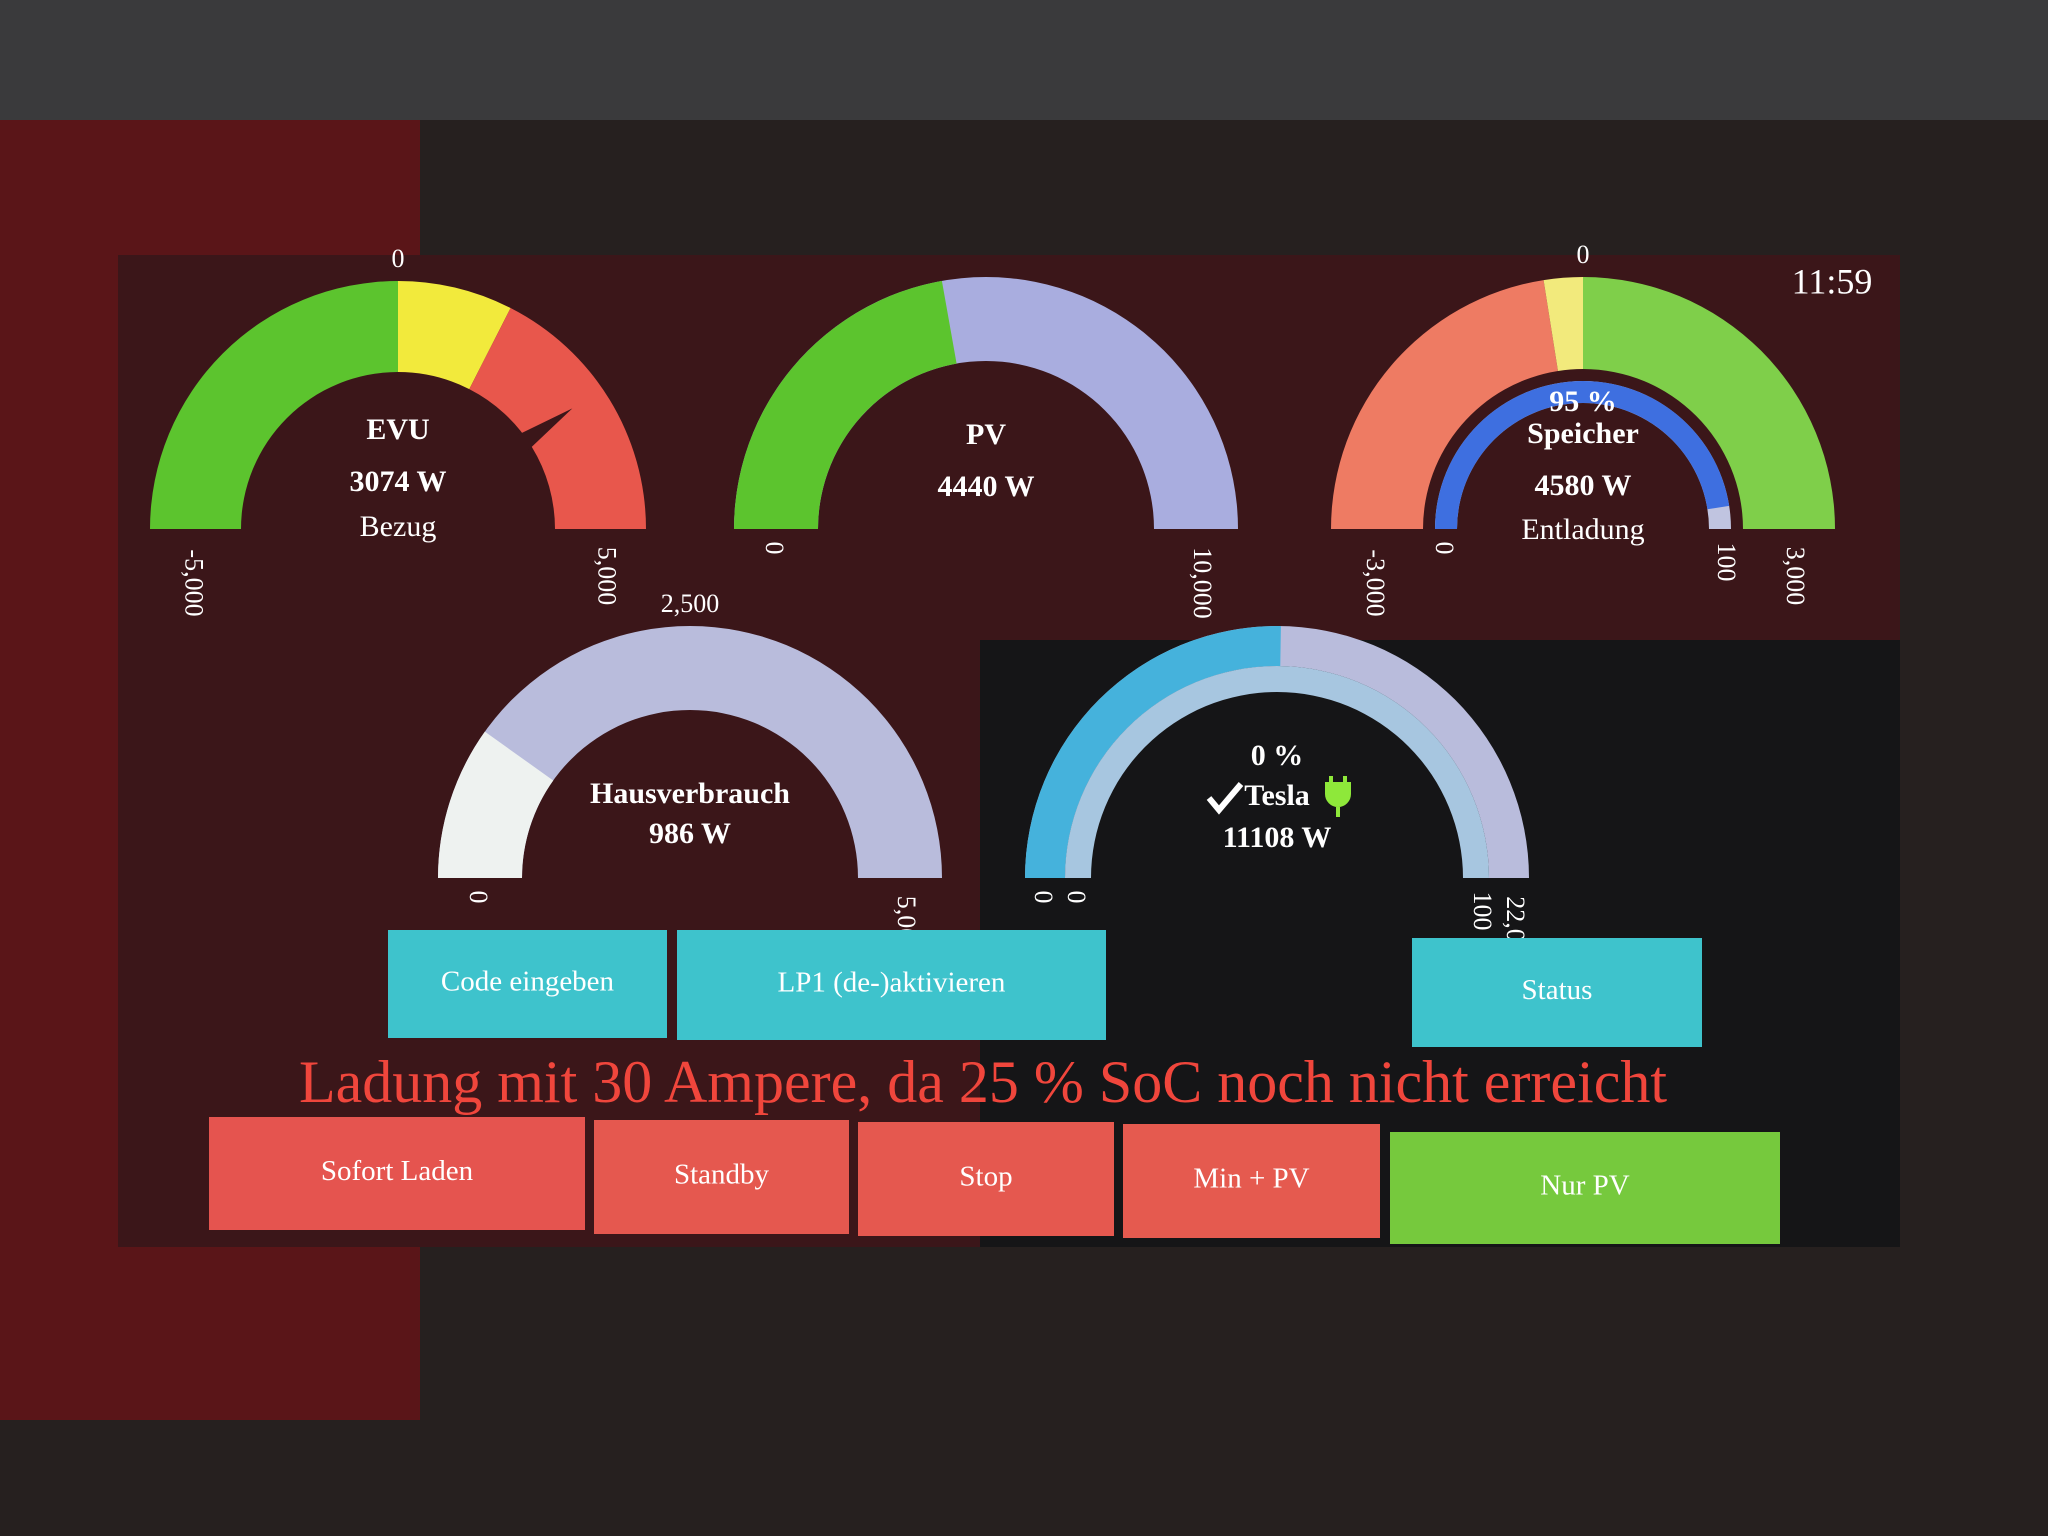  What do you see at coordinates (1832, 281) in the screenshot?
I see `clock: 11:59` at bounding box center [1832, 281].